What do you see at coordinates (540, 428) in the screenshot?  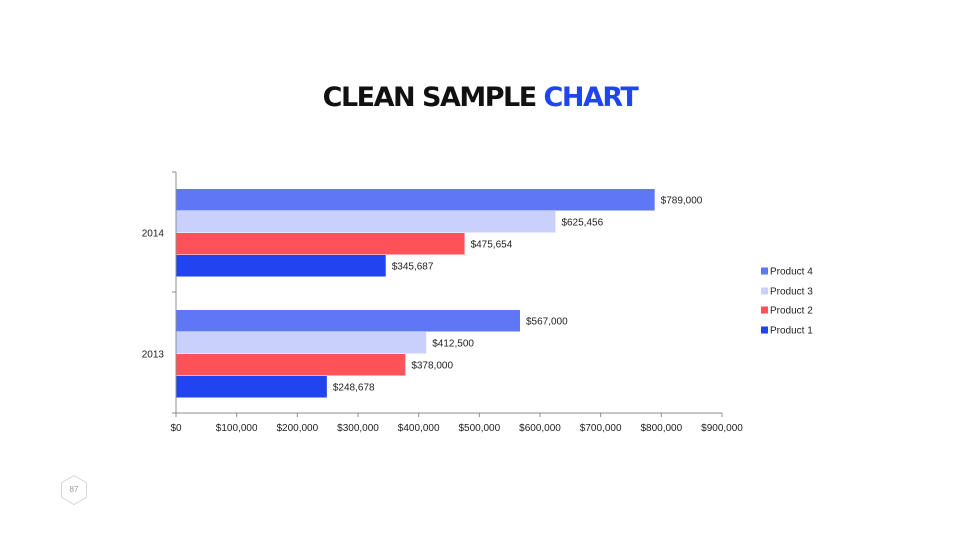 I see `x-tick-label: $600,000` at bounding box center [540, 428].